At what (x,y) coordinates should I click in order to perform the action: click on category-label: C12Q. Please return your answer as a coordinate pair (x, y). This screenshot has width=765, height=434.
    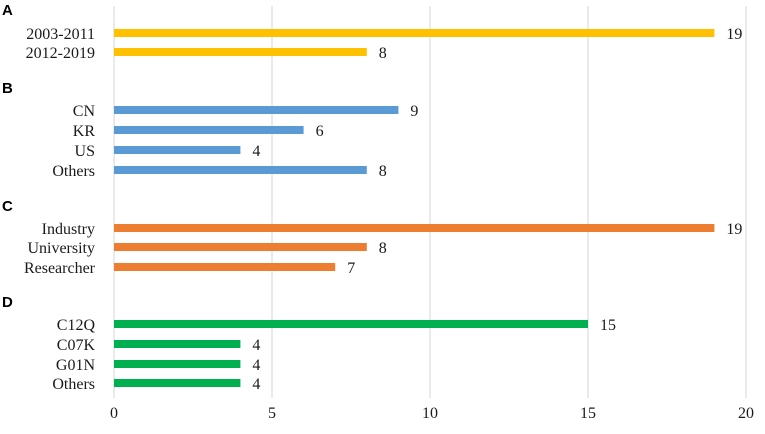
    Looking at the image, I should click on (76, 325).